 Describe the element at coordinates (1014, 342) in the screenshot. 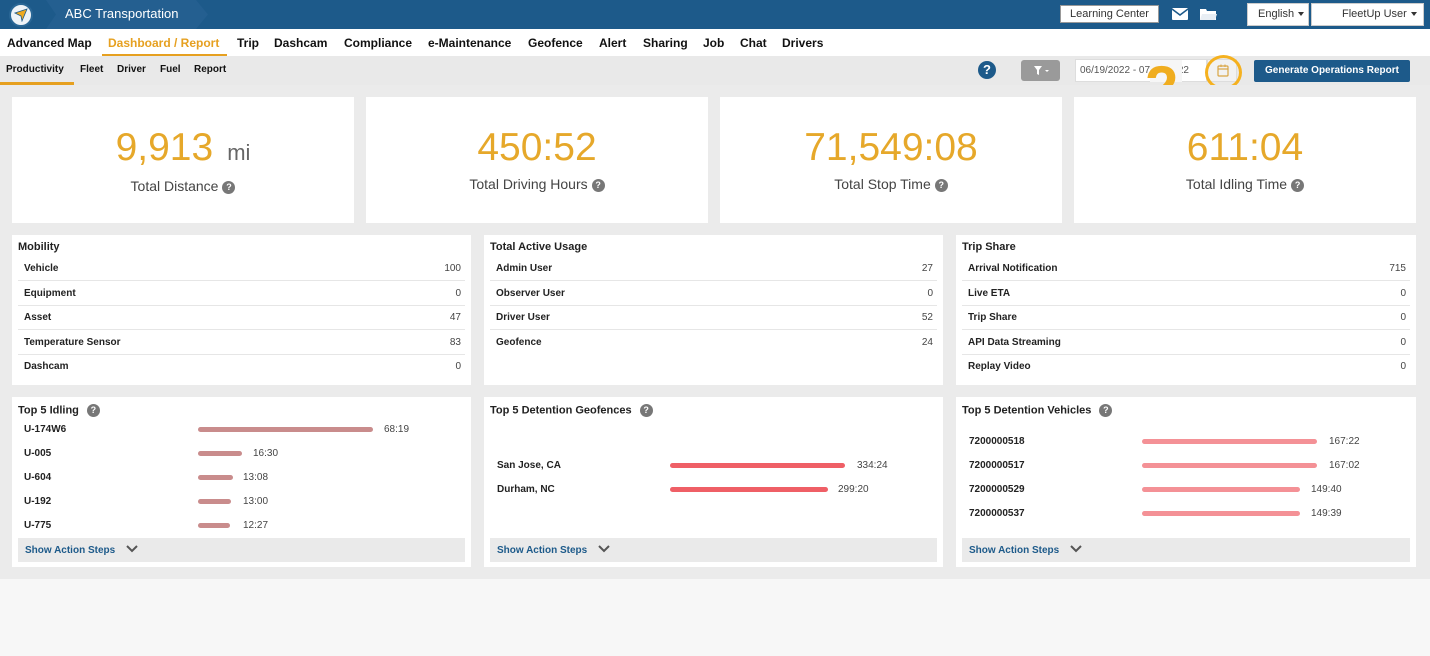

I see `row-label: API Data Streaming` at that location.